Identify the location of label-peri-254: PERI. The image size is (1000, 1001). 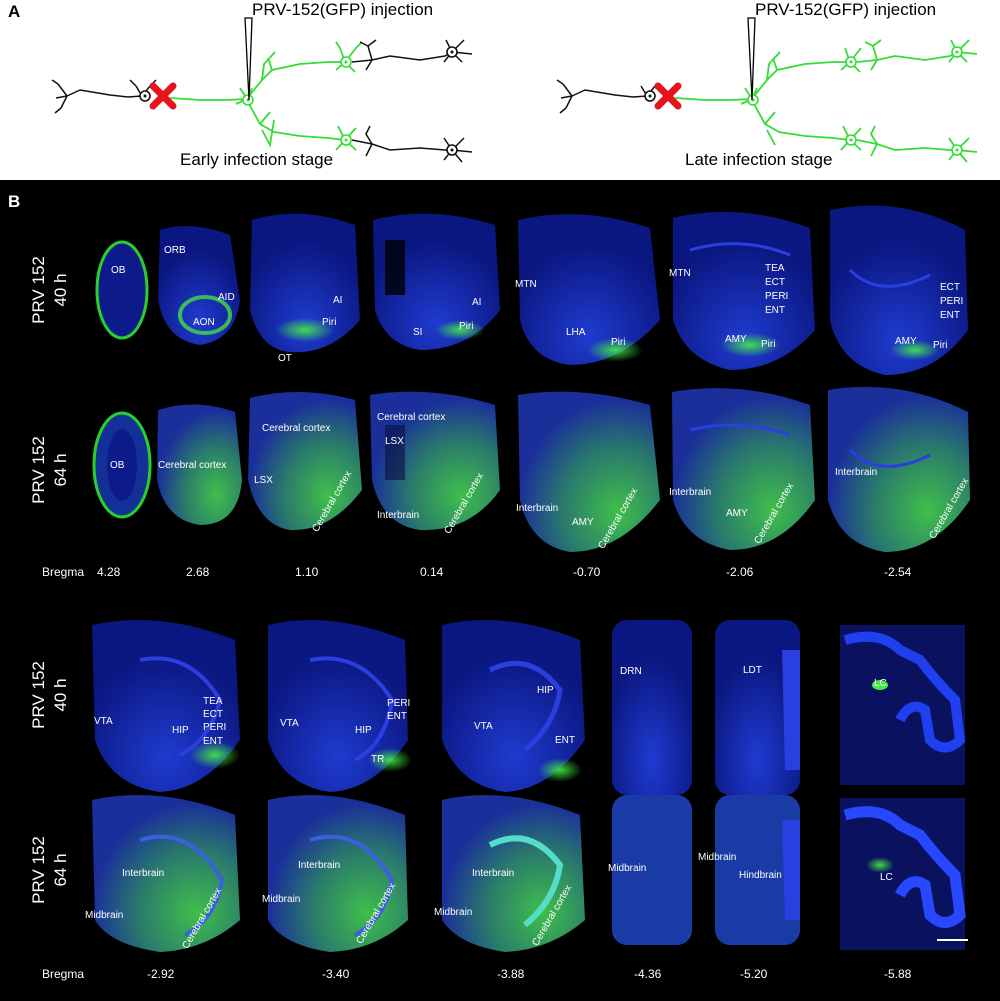
(952, 301).